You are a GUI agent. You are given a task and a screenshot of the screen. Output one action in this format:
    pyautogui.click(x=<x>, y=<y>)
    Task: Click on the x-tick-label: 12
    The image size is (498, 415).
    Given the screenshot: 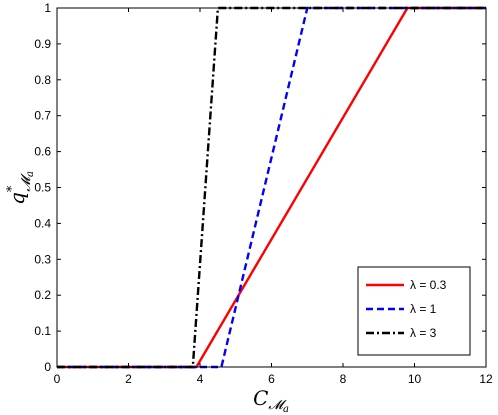 What is the action you would take?
    pyautogui.click(x=486, y=379)
    